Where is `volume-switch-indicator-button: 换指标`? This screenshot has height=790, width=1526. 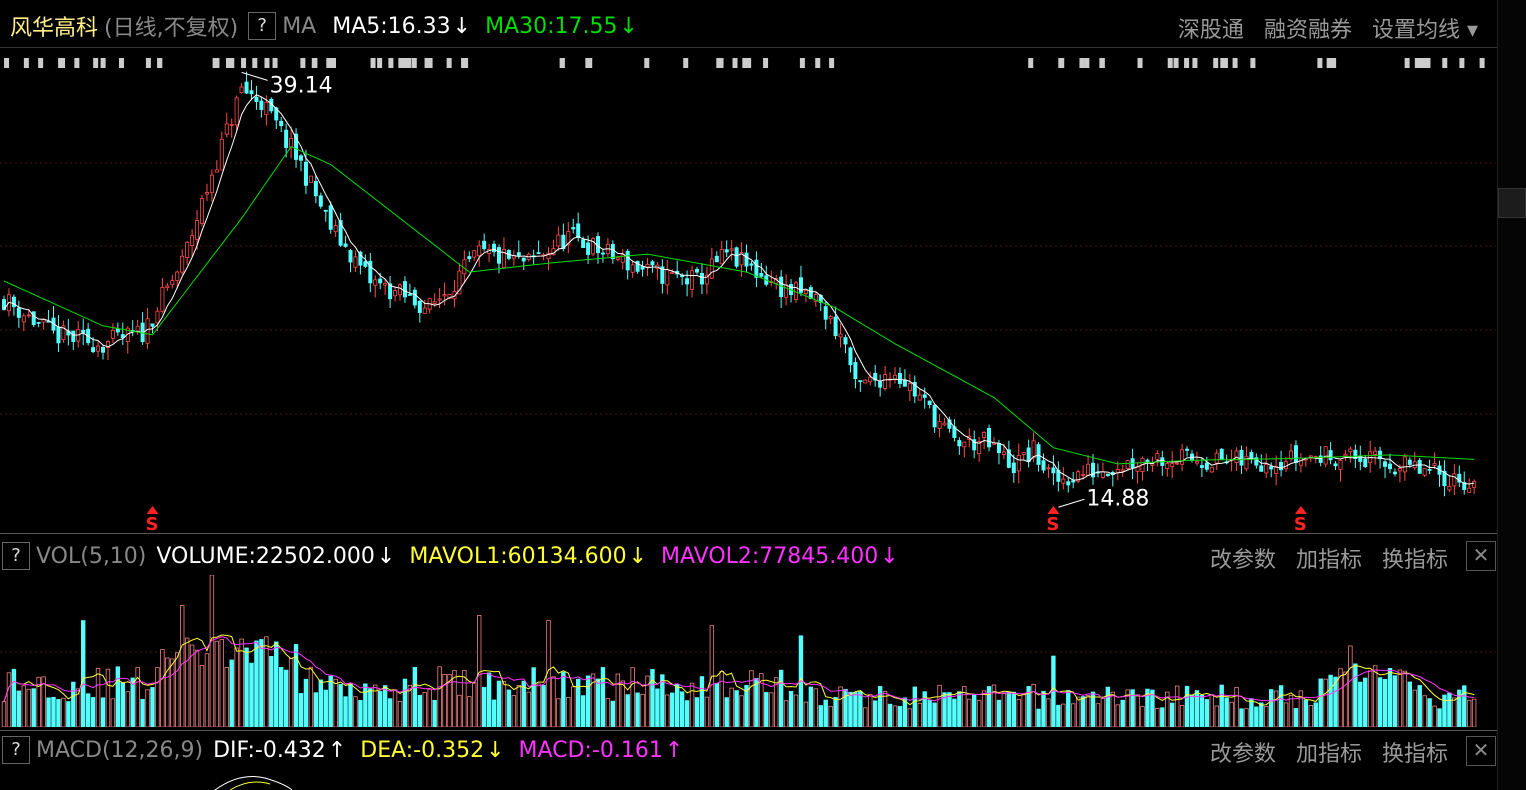
volume-switch-indicator-button: 换指标 is located at coordinates (1414, 560).